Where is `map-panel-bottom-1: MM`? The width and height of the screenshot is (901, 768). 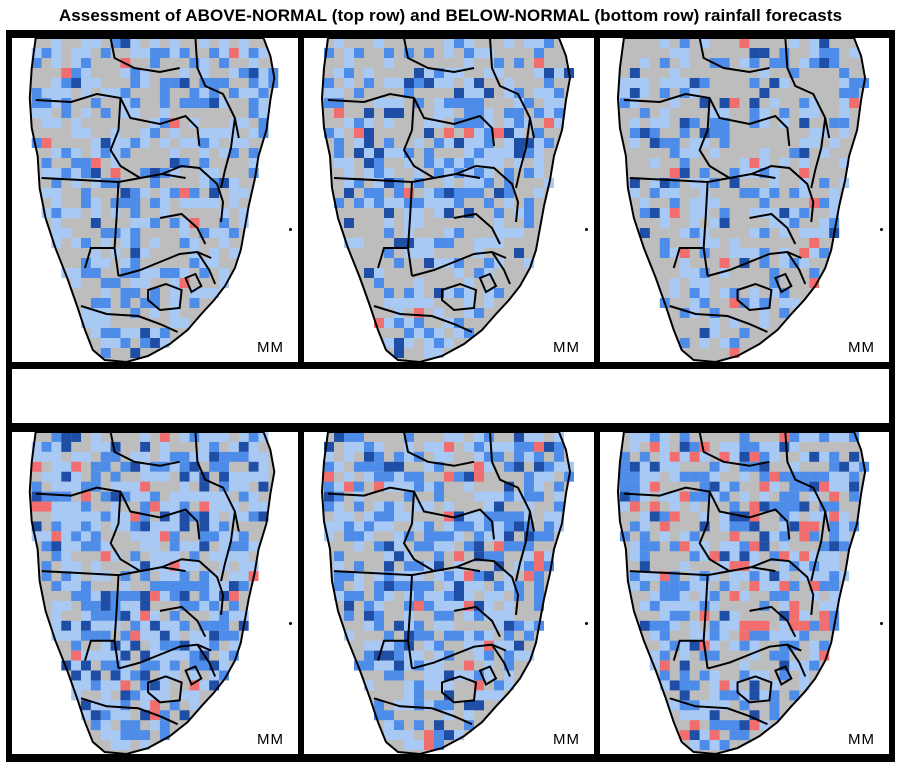
map-panel-bottom-1: MM is located at coordinates (155, 593).